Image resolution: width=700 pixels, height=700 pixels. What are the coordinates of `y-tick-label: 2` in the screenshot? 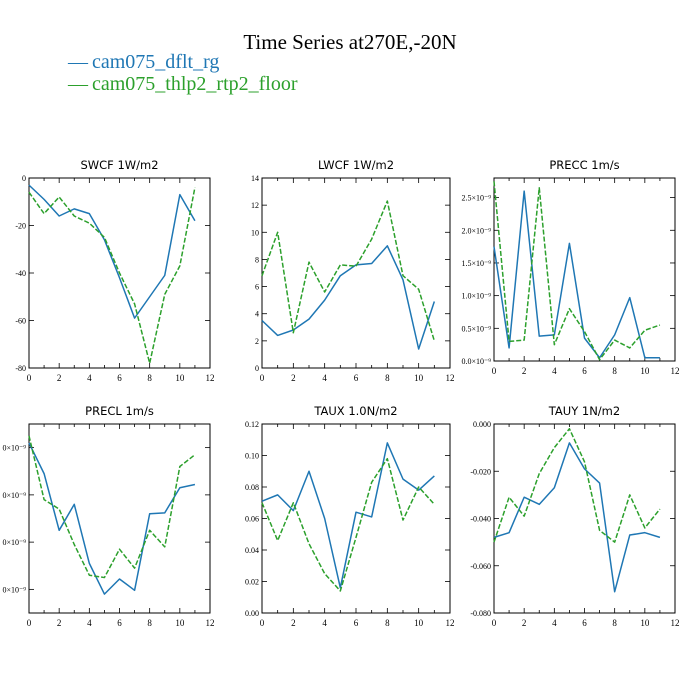 It's located at (257, 341).